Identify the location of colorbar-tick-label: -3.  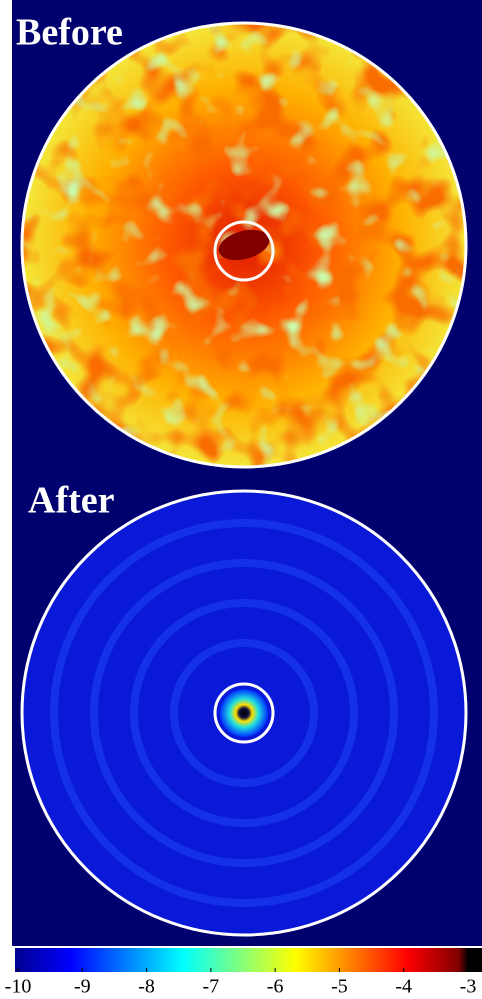
(468, 987).